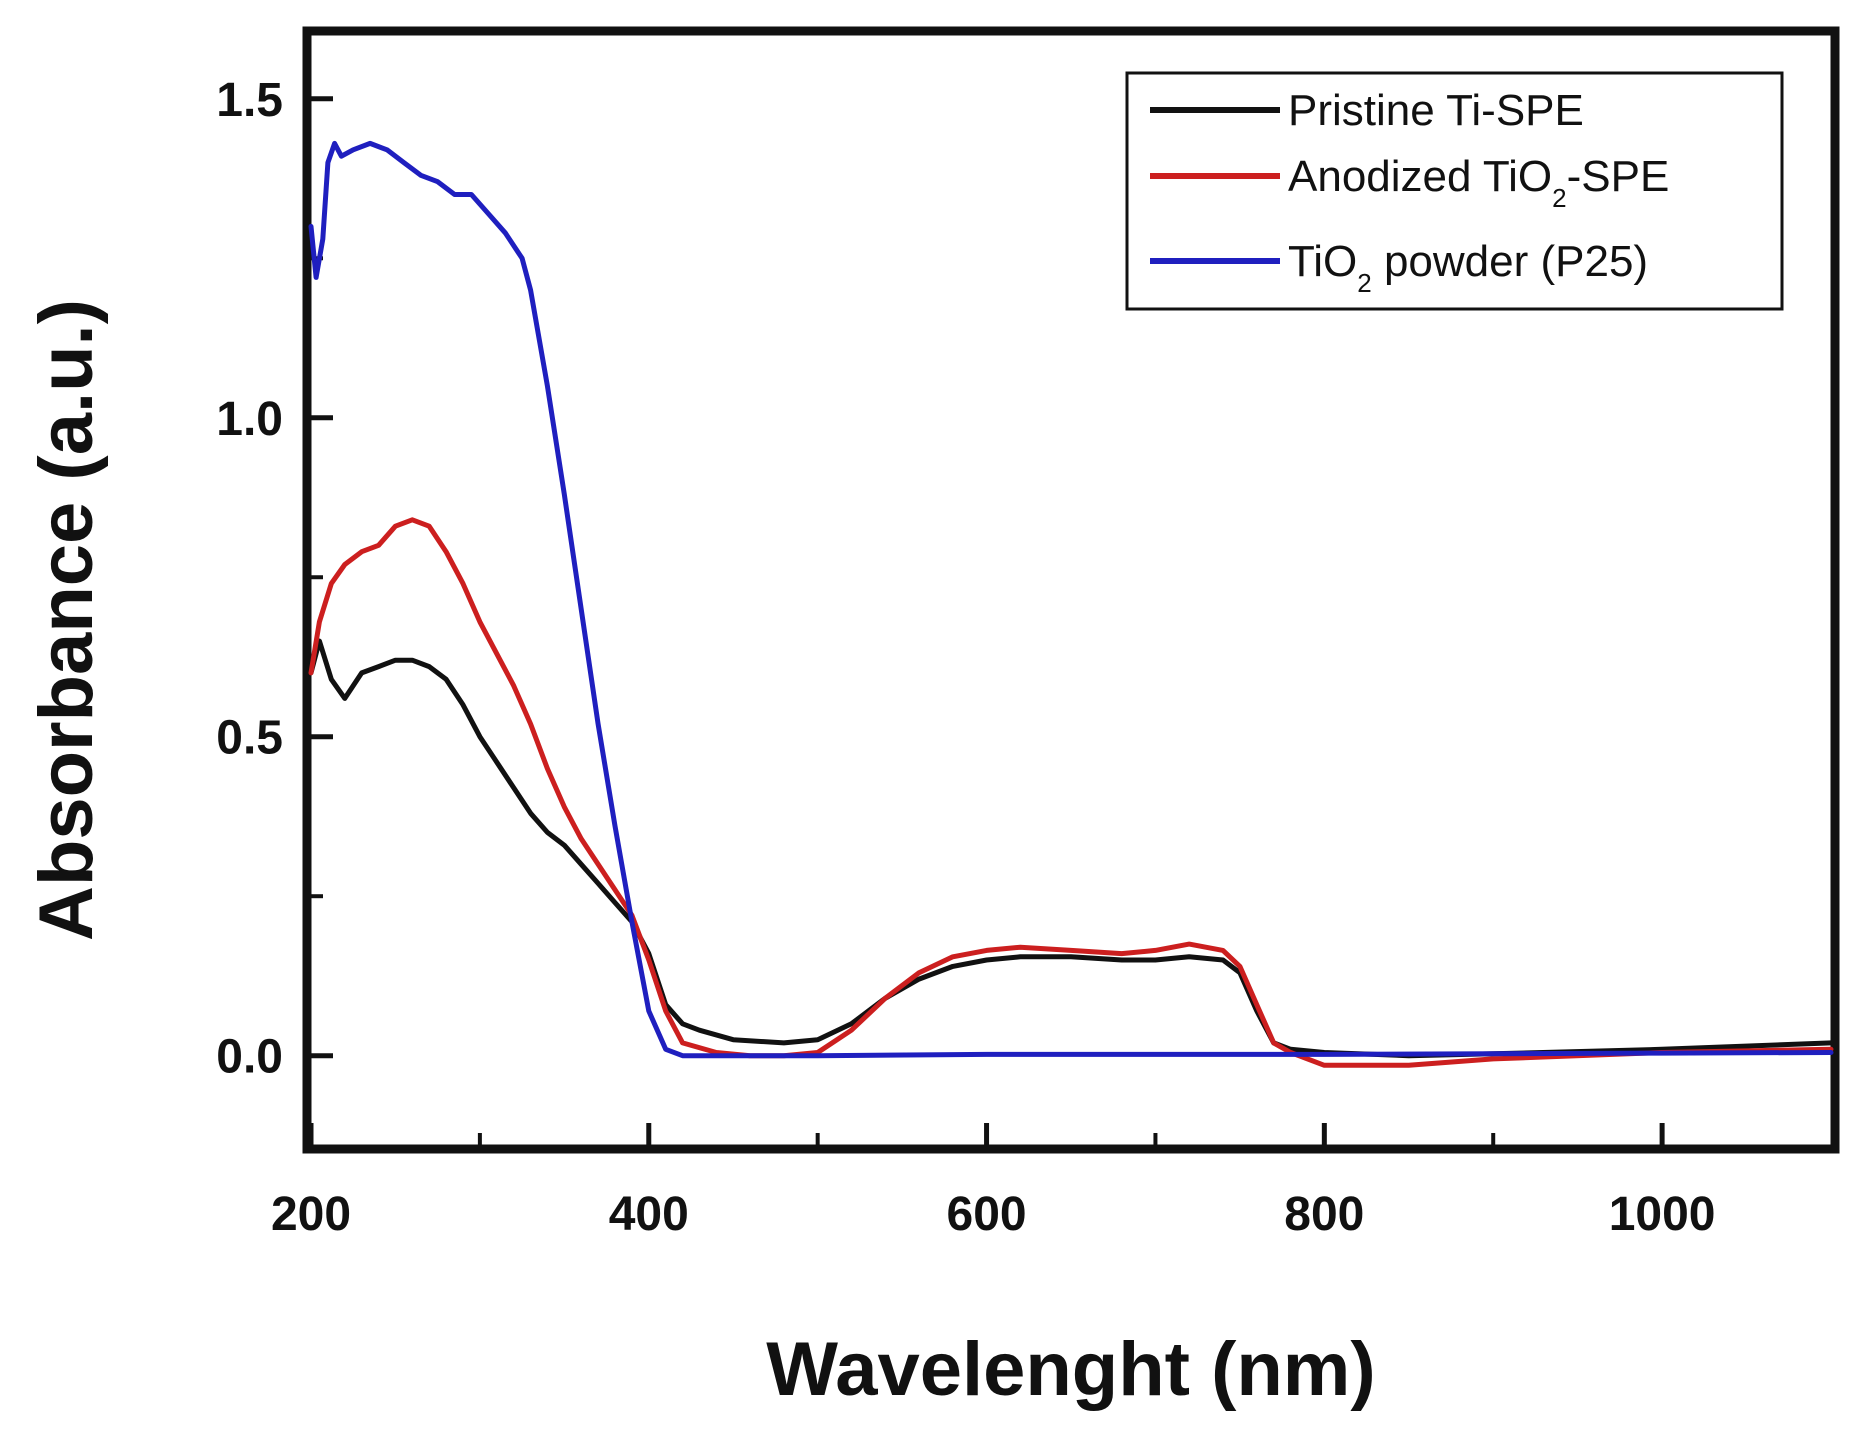 This screenshot has width=1859, height=1433. What do you see at coordinates (274, 579) in the screenshot?
I see `y-axis-ticks: 0.0 0.5 1.0 1.5` at bounding box center [274, 579].